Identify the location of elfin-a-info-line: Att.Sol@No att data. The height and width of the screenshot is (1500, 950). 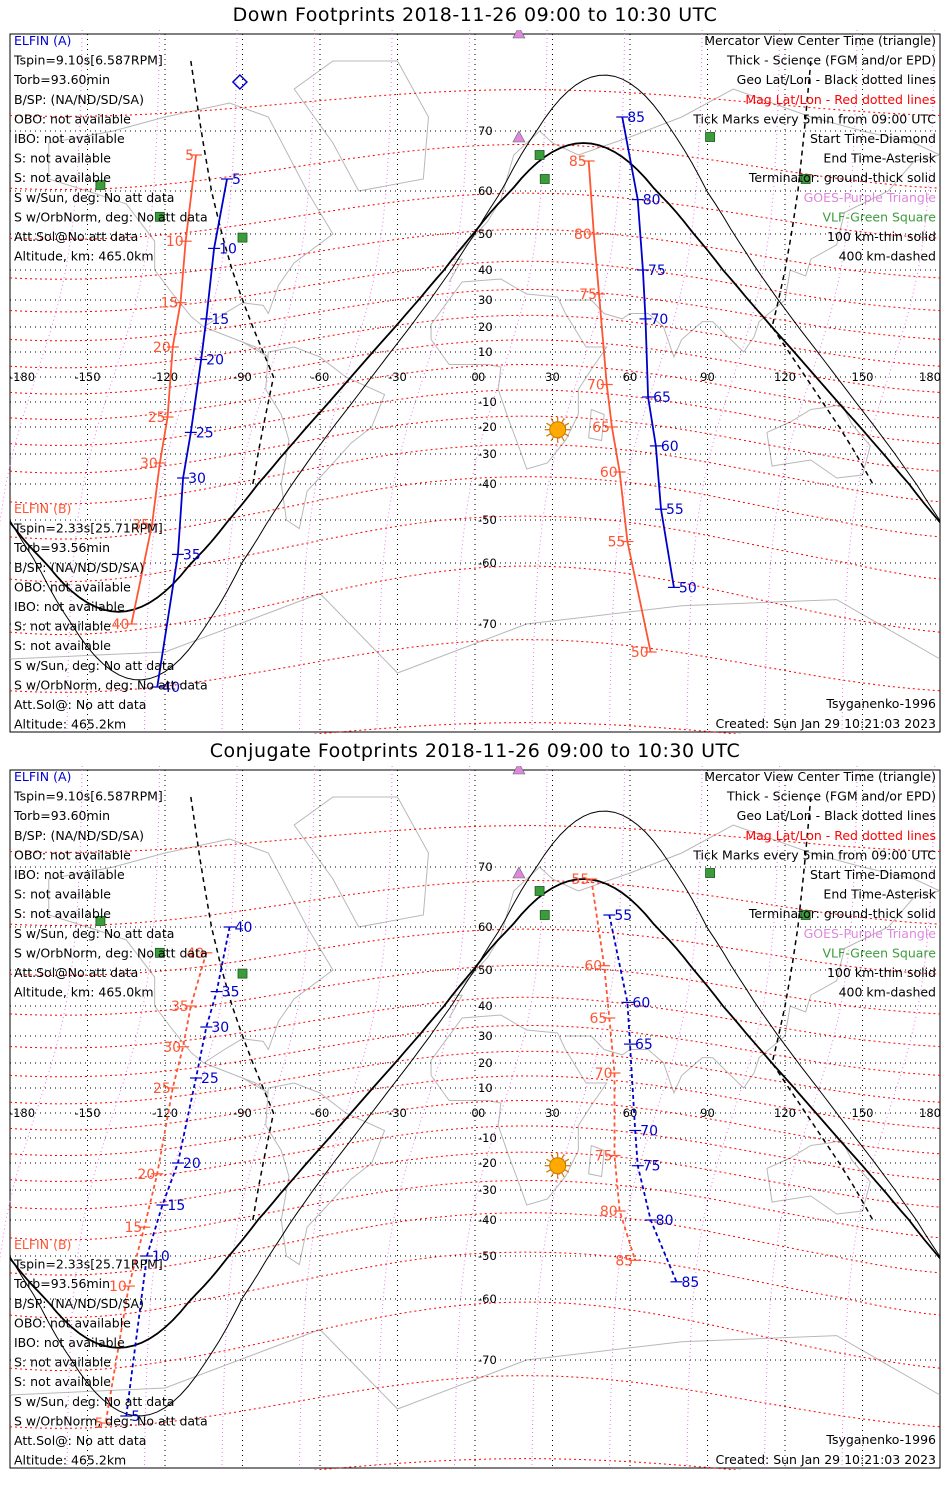
(76, 236).